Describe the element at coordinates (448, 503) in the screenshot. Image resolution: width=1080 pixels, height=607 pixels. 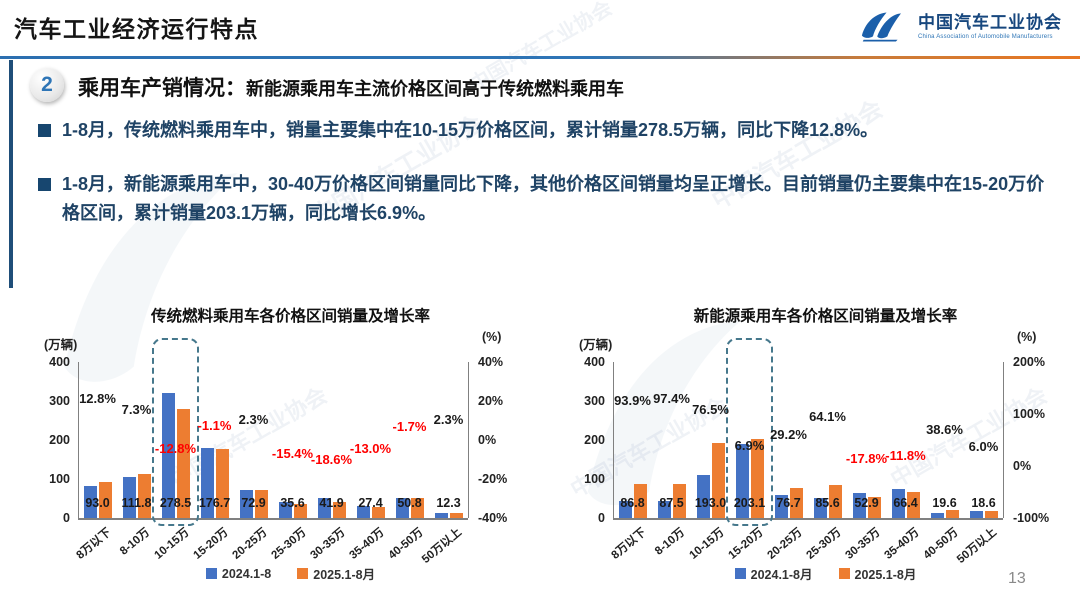
I see `value-label: 12.3` at that location.